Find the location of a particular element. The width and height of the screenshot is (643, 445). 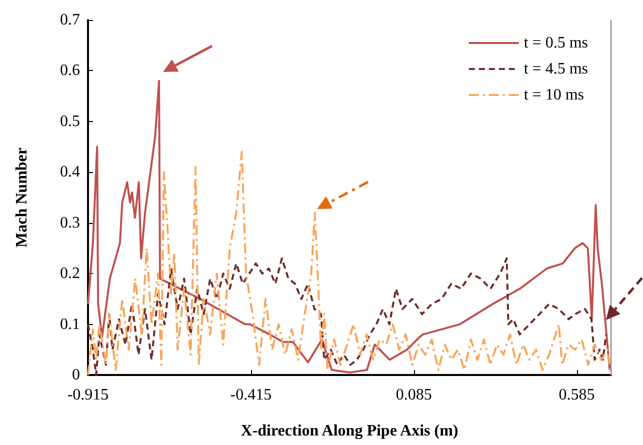

x-axis-title: X-direction Along Pipe Axis (m) is located at coordinates (349, 431).